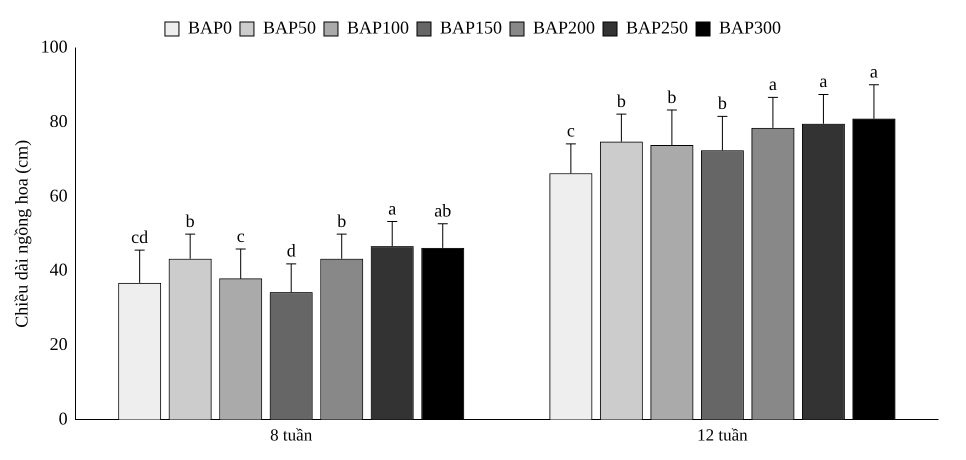 The width and height of the screenshot is (966, 460). Describe the element at coordinates (291, 250) in the screenshot. I see `data-label: d` at that location.